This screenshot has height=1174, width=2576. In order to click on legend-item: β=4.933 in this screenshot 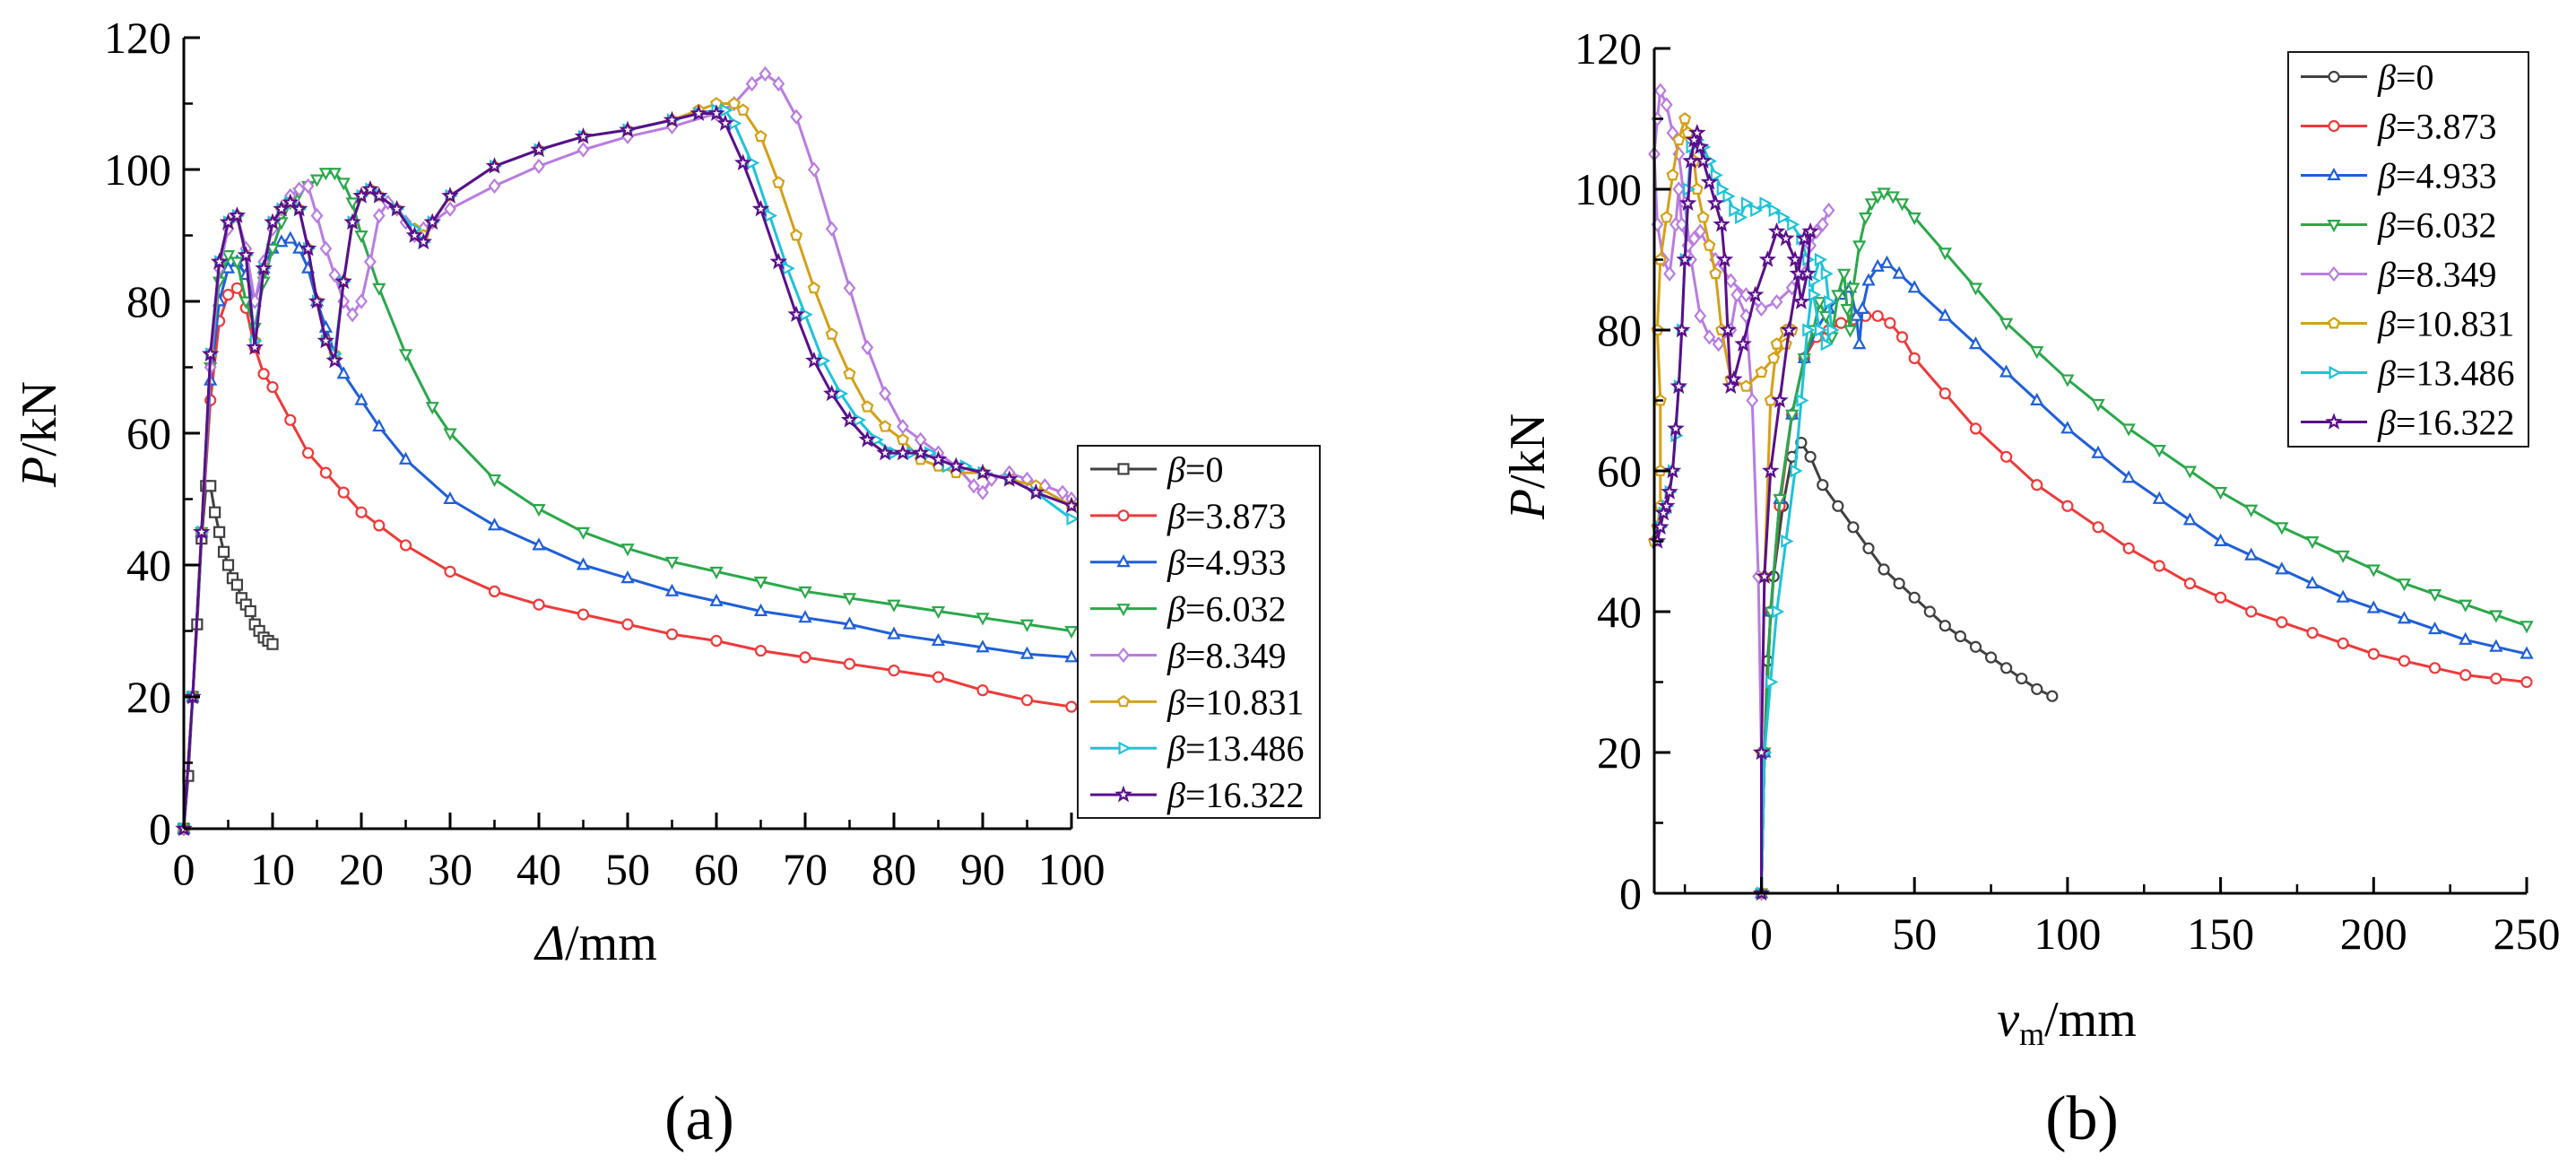, I will do `click(1188, 563)`.